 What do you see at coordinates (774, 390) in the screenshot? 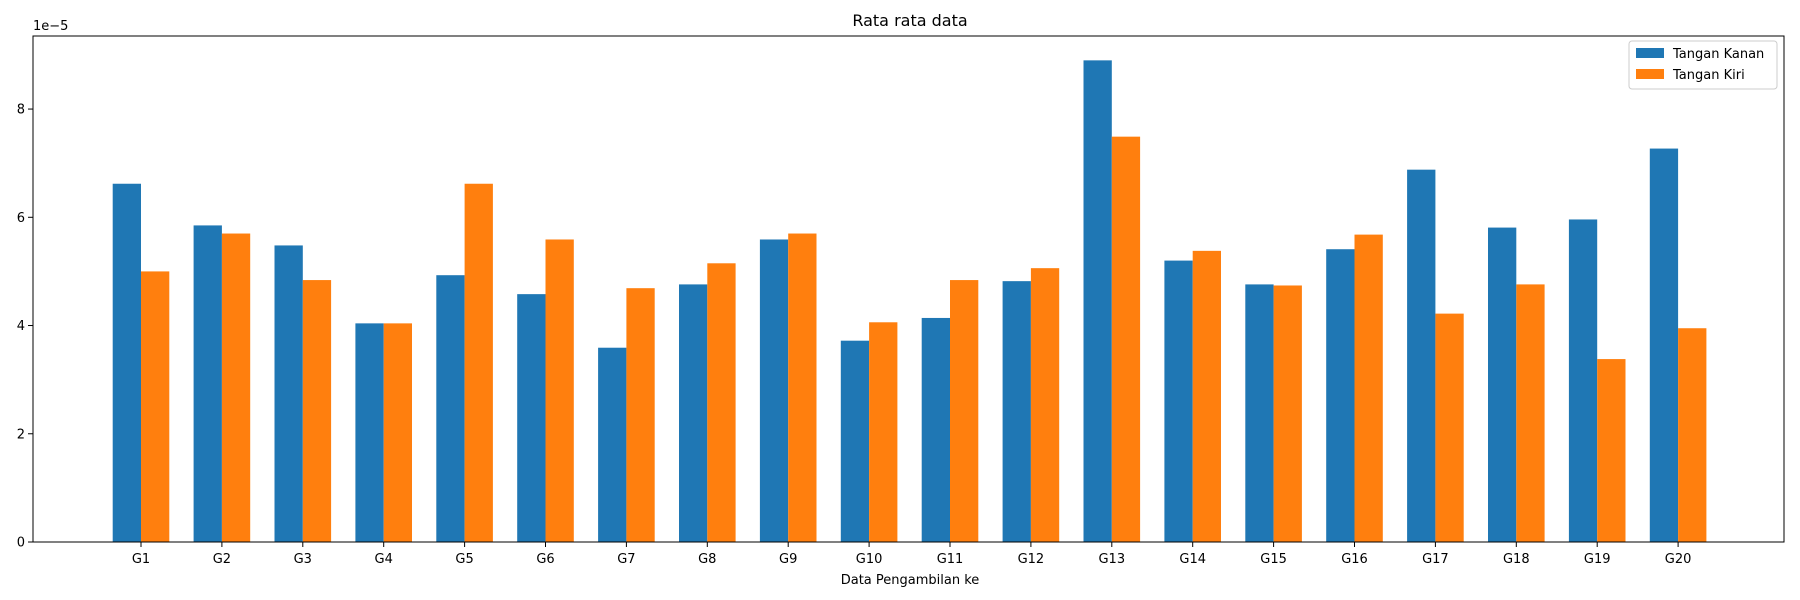
I see `bar-tangan-kanan-g9` at bounding box center [774, 390].